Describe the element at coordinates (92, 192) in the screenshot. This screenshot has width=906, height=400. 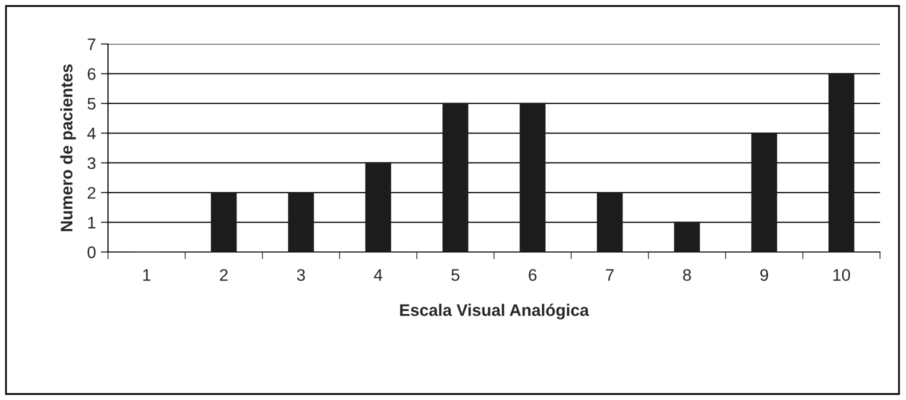
I see `y-tick-label: 2` at that location.